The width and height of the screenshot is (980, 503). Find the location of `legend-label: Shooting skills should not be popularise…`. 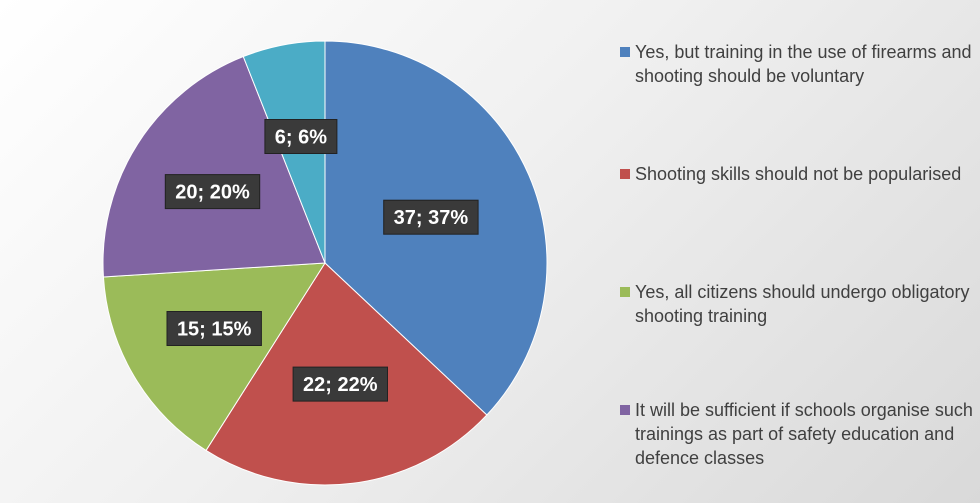

legend-label: Shooting skills should not be popularise… is located at coordinates (798, 174).